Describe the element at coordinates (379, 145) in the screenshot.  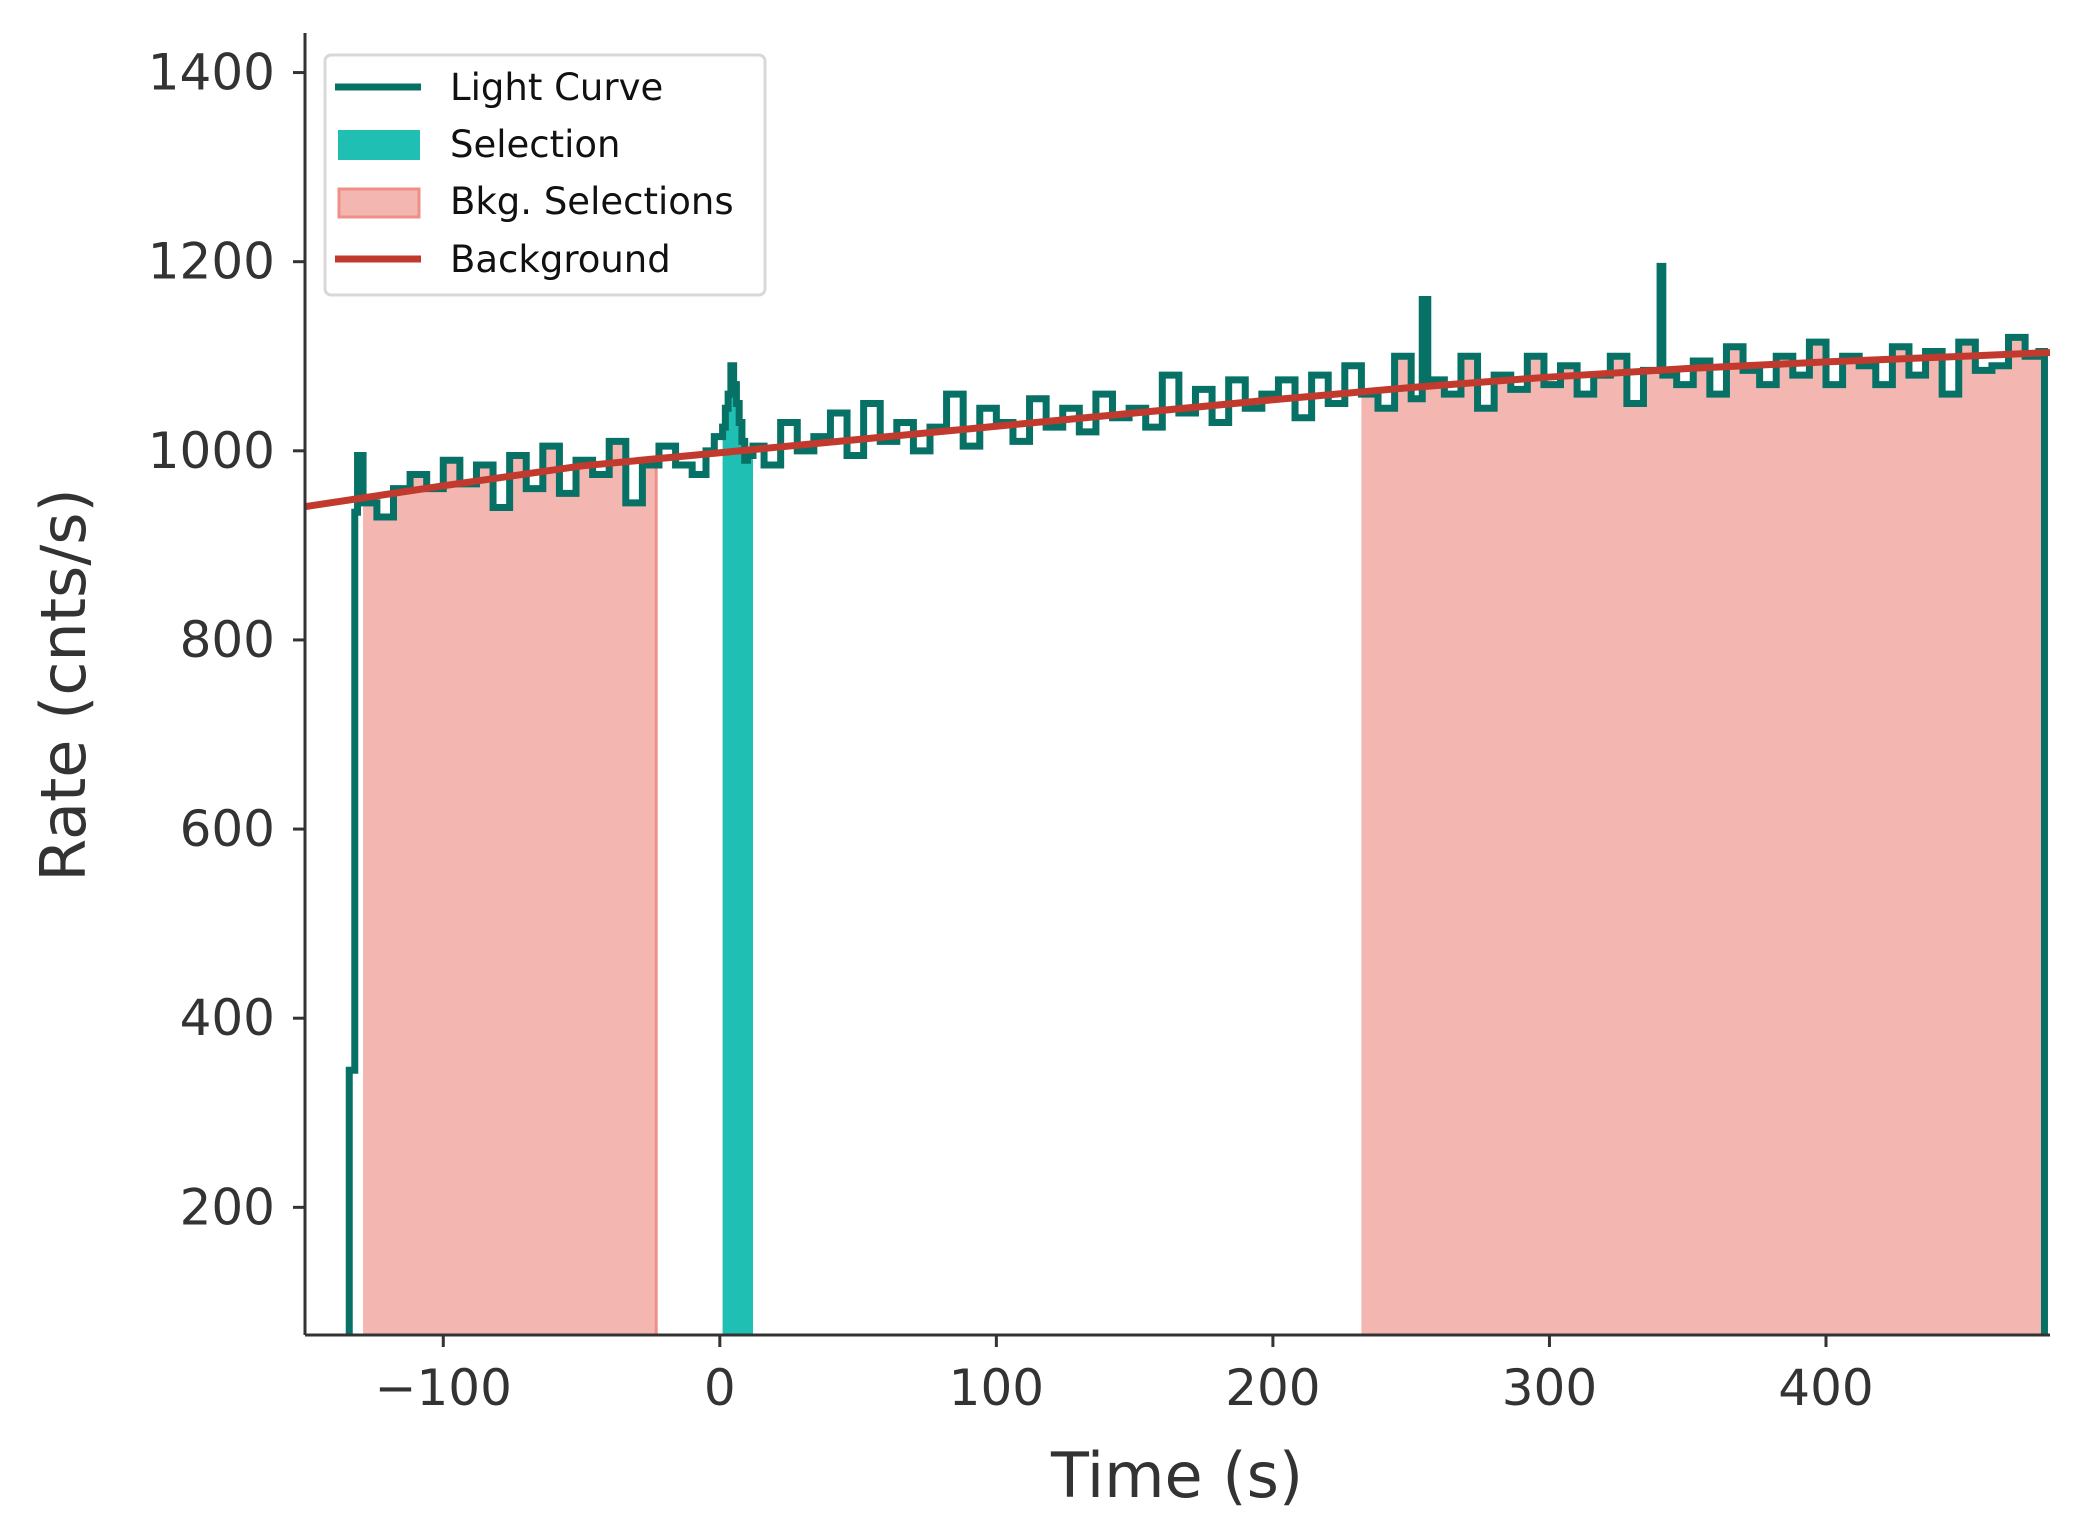
I see `legend-selection-swatch` at that location.